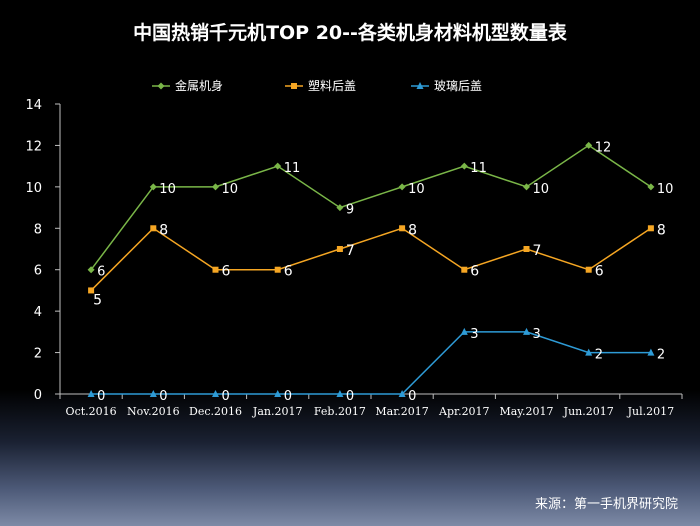 The width and height of the screenshot is (700, 526). I want to click on chart-legend: 金属机身 塑料后盖 玻璃后盖, so click(317, 85).